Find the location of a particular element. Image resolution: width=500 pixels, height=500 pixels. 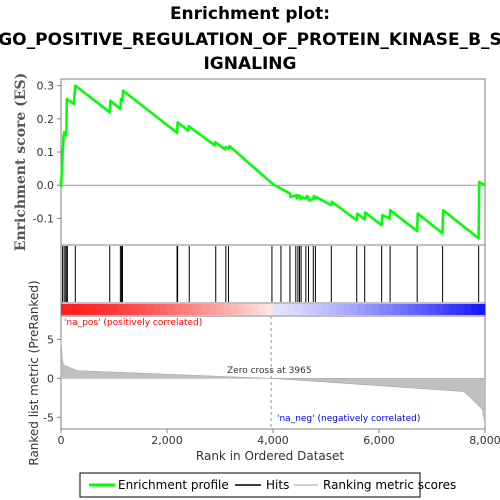

rank-gradient-bar is located at coordinates (273, 309).